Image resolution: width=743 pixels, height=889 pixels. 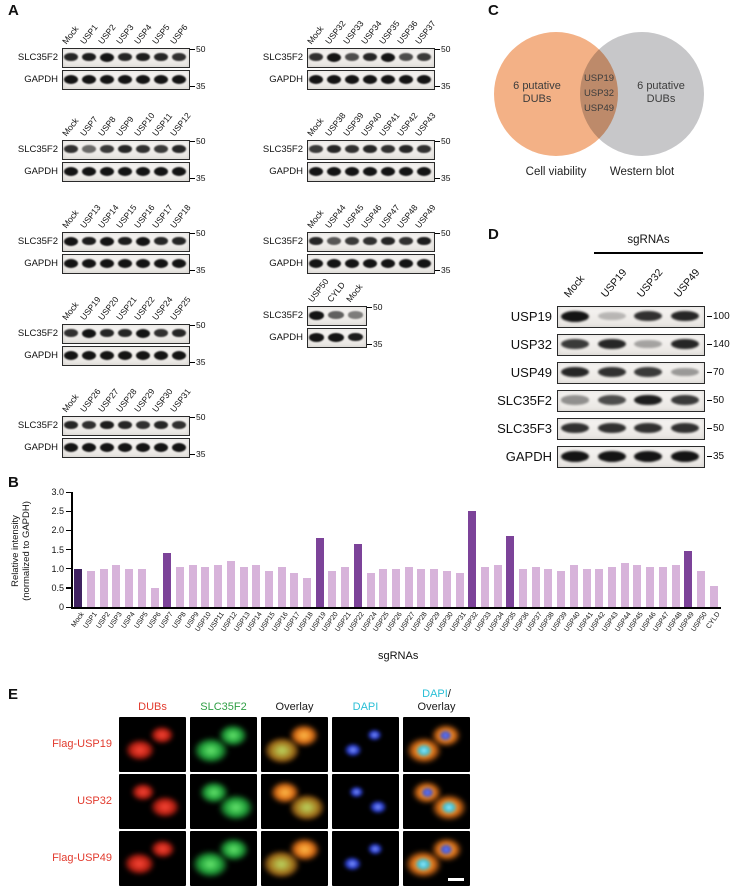 I want to click on micrograph-green, so click(x=223, y=801).